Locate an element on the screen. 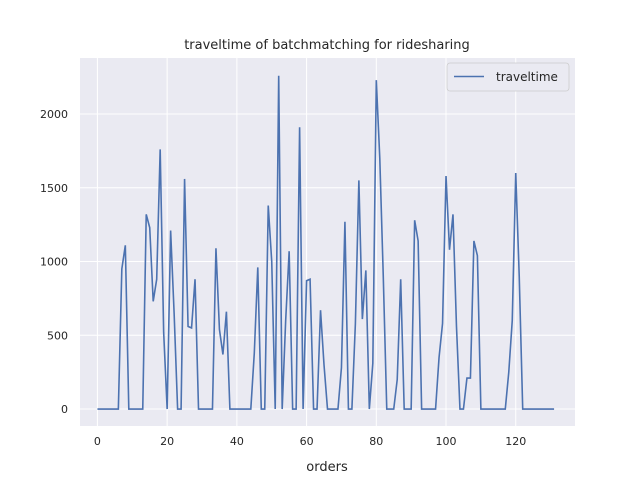  legend-box is located at coordinates (508, 77).